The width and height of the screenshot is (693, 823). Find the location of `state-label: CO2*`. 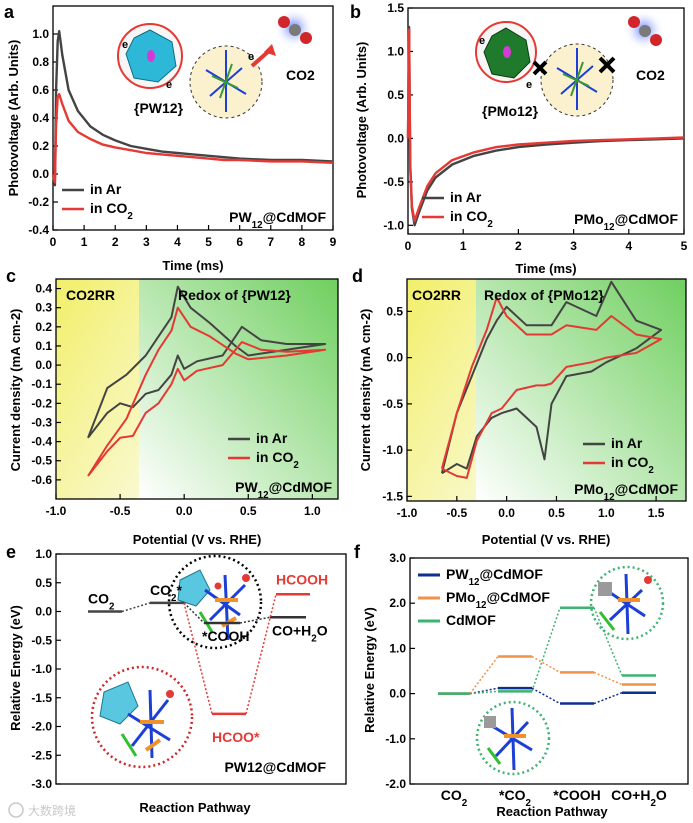

state-label: CO2* is located at coordinates (166, 593).